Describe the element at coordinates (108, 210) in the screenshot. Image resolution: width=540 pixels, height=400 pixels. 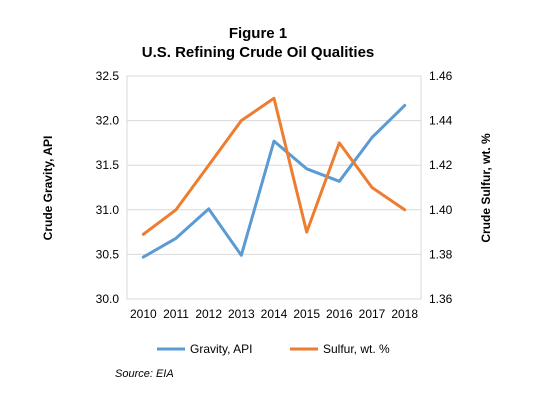
I see `left-tick-label: 31.0` at that location.